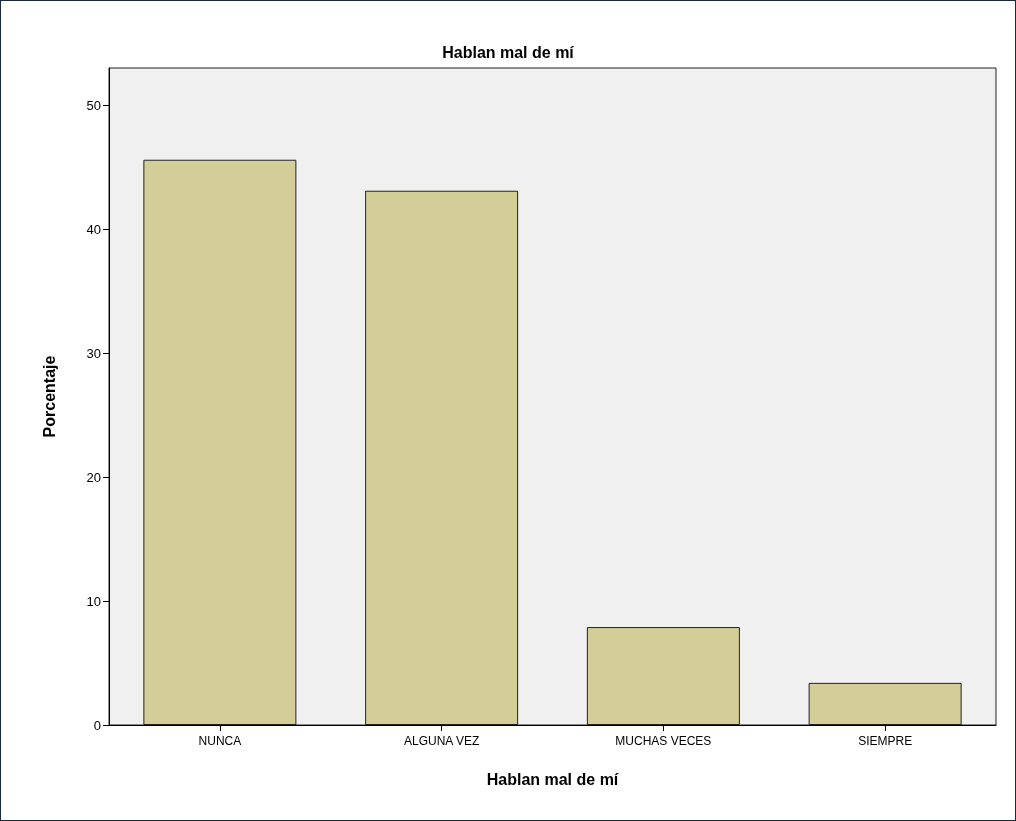 The width and height of the screenshot is (1016, 821). Describe the element at coordinates (93, 477) in the screenshot. I see `y-tick-label: 20` at that location.